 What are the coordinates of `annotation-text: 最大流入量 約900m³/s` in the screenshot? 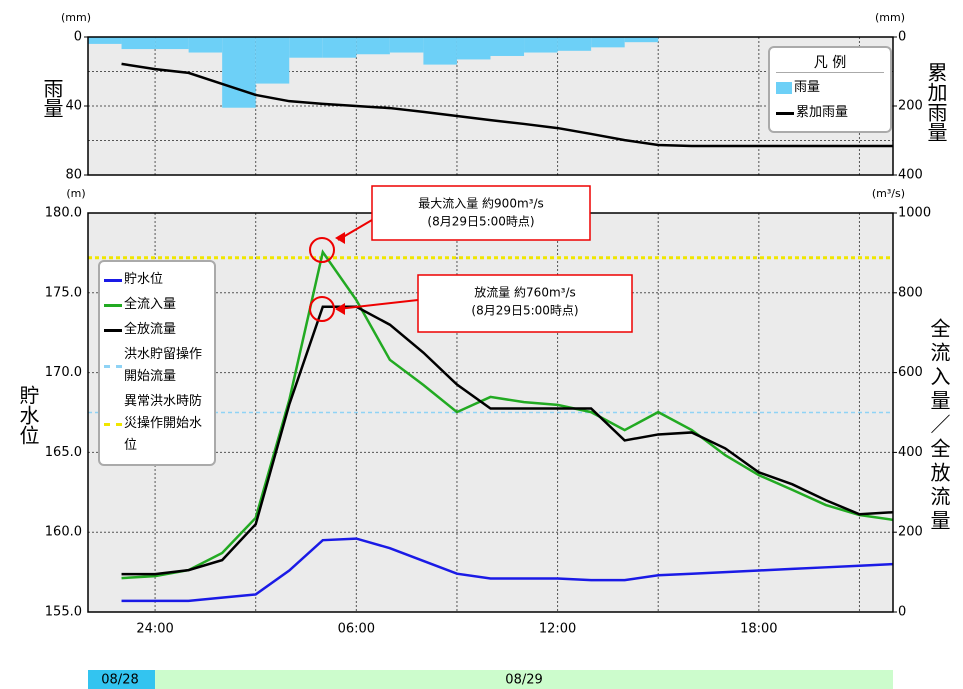 It's located at (481, 203).